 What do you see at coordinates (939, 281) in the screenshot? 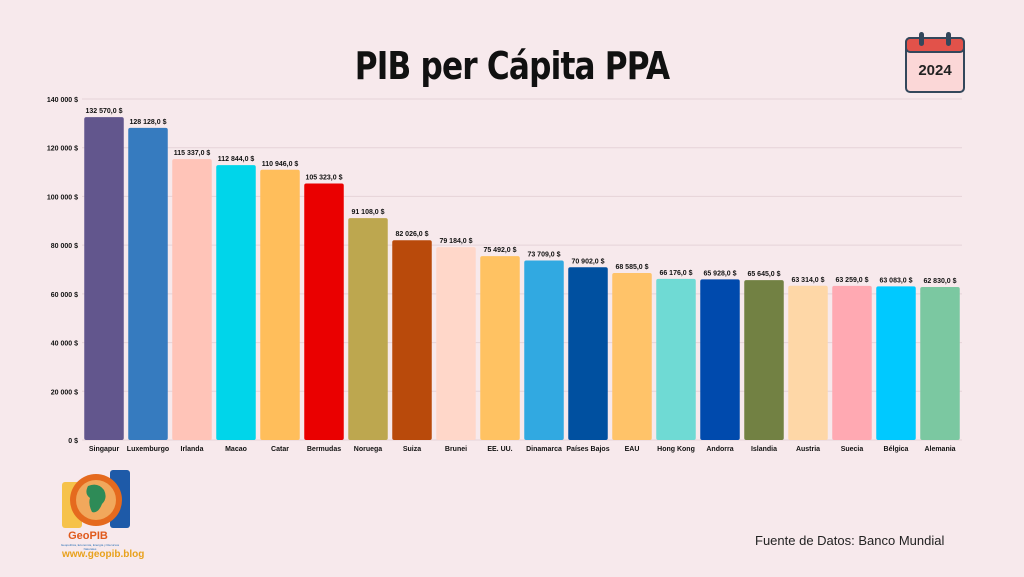
I see `bar-value-label: 62 830,0 $` at bounding box center [939, 281].